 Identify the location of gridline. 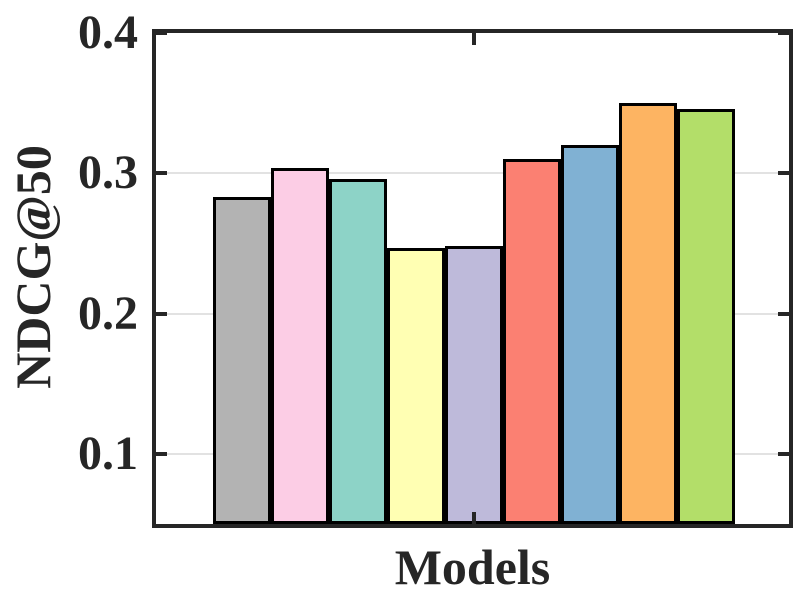
(472, 173).